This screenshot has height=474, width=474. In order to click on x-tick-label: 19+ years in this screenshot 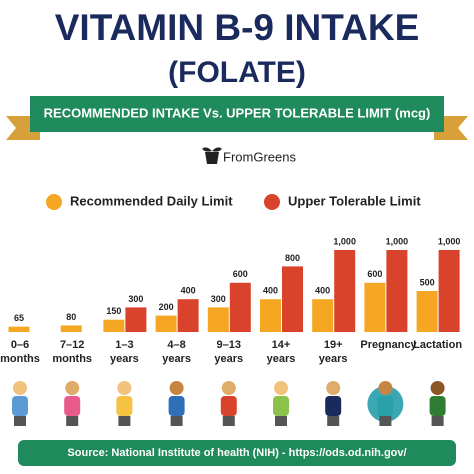, I will do `click(333, 352)`.